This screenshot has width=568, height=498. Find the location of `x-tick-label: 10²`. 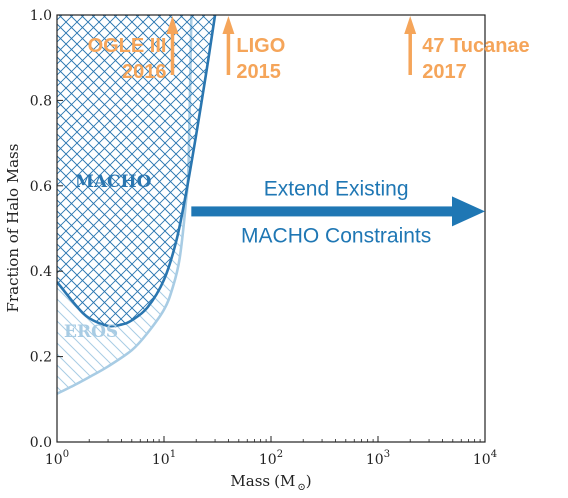

x-tick-label: 10² is located at coordinates (271, 458).